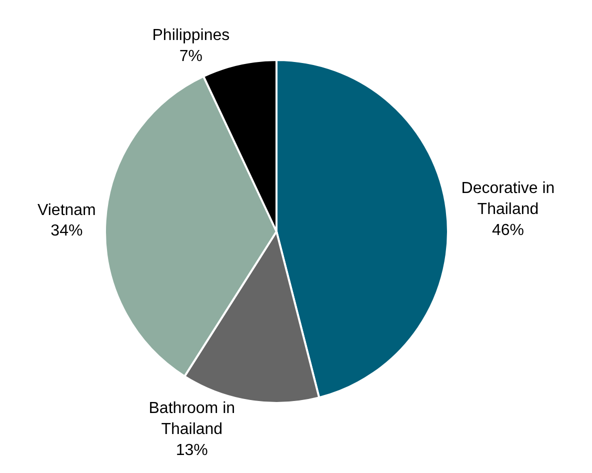 The height and width of the screenshot is (473, 592). What do you see at coordinates (191, 57) in the screenshot?
I see `data-label: 7%` at bounding box center [191, 57].